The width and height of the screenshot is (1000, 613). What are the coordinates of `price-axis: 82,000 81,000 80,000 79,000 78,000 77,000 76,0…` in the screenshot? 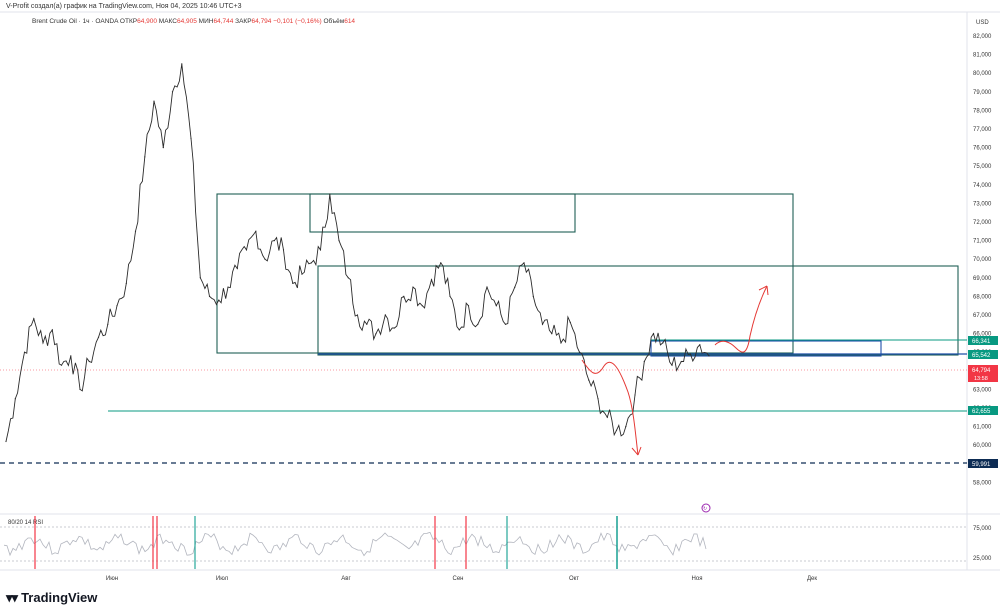 It's located at (982, 260).